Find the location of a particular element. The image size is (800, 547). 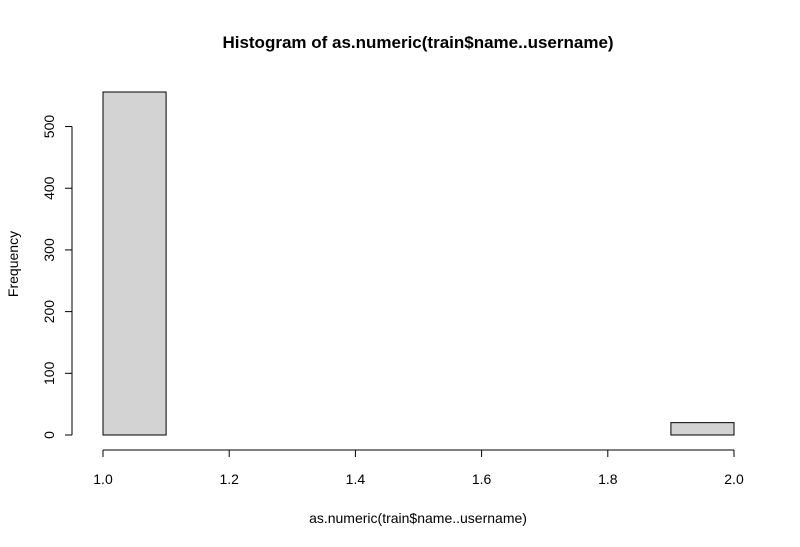

x-tick-label: 1.6 is located at coordinates (482, 479).